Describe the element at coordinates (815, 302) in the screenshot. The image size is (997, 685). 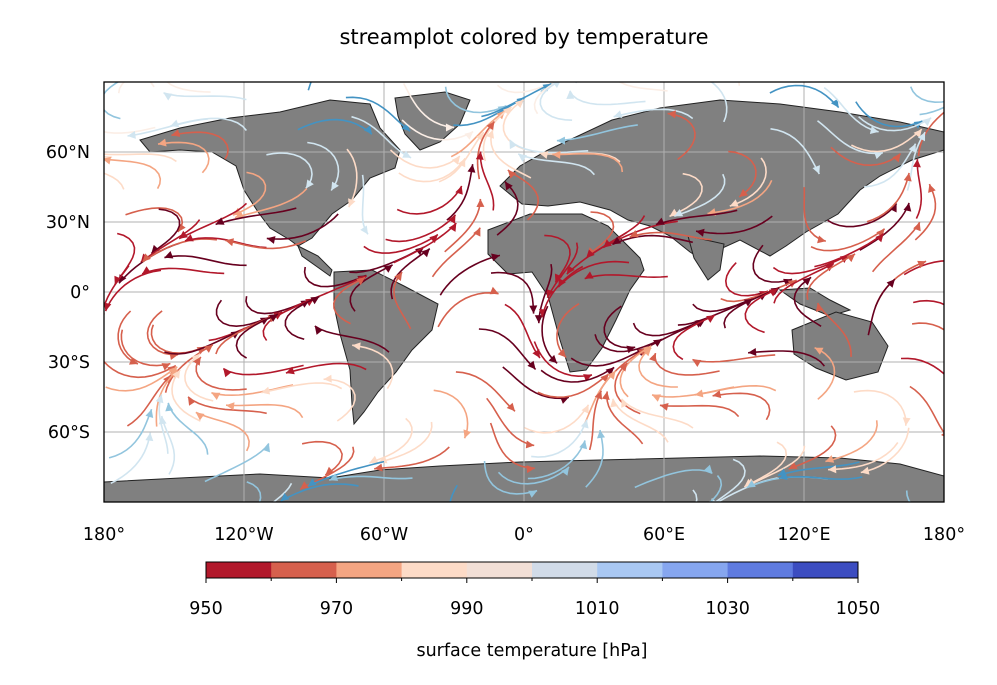
I see `land-maritime-se-asia` at that location.